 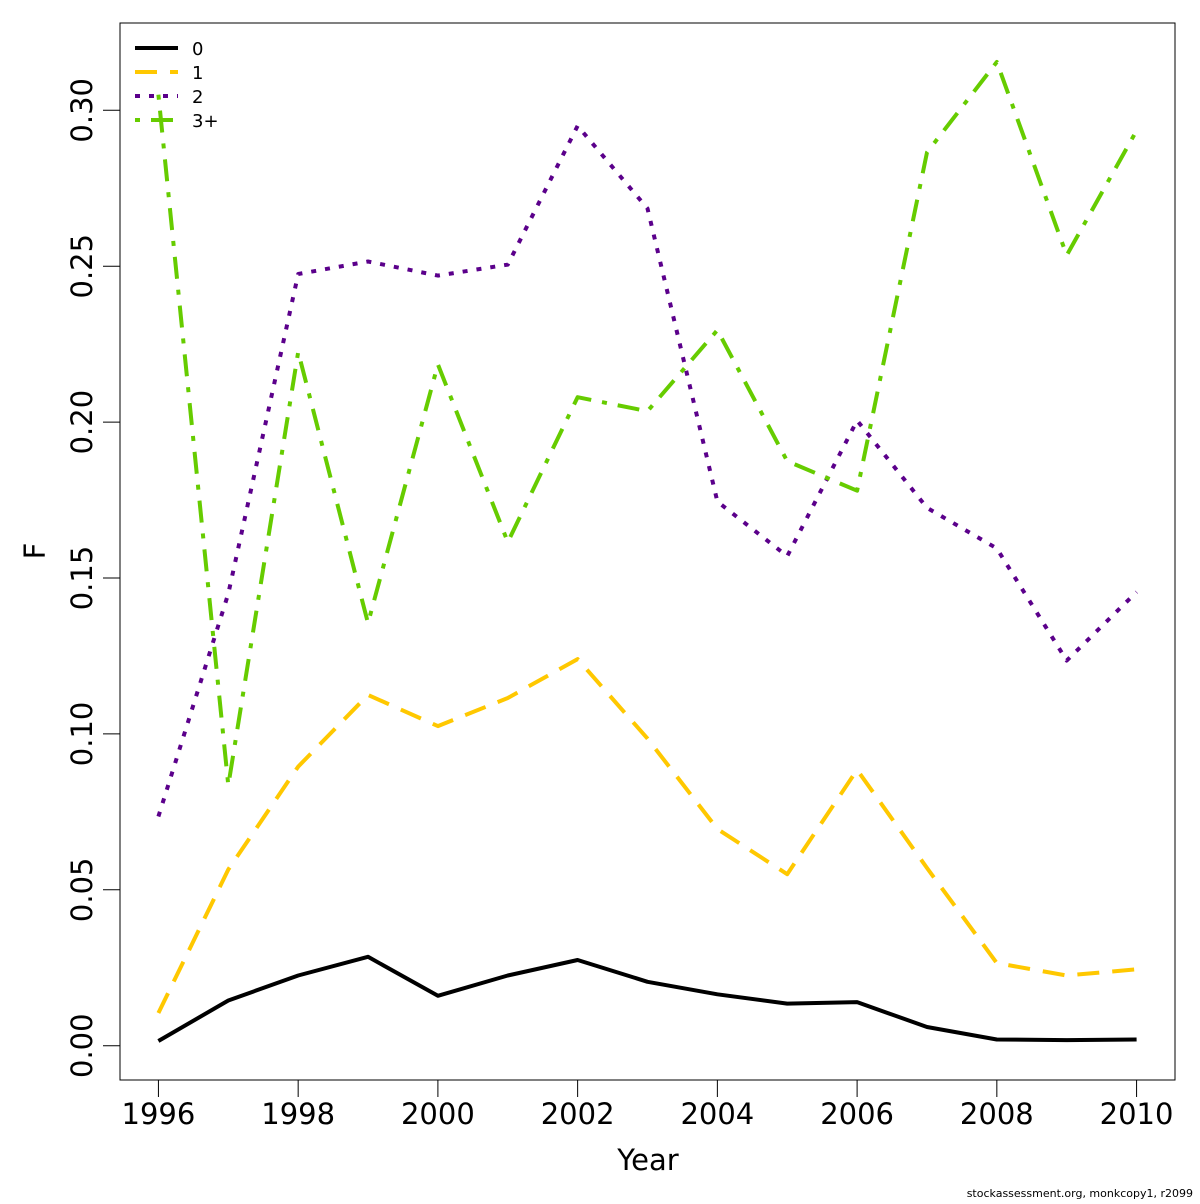 I want to click on y-tick-label: 0.10, so click(x=82, y=734).